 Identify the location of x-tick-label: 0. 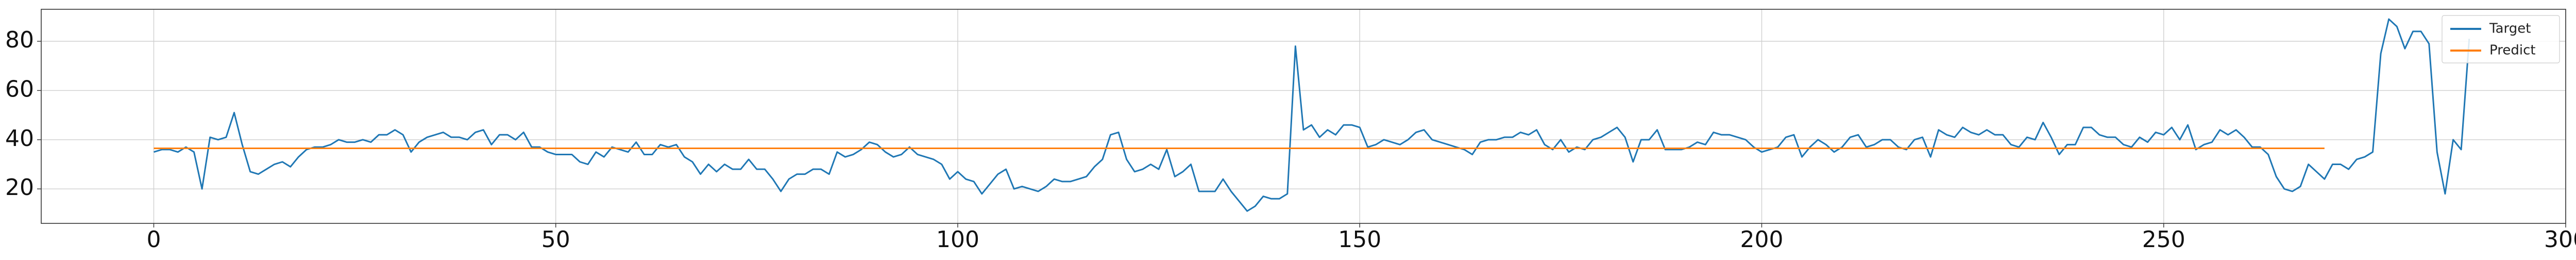
(153, 240).